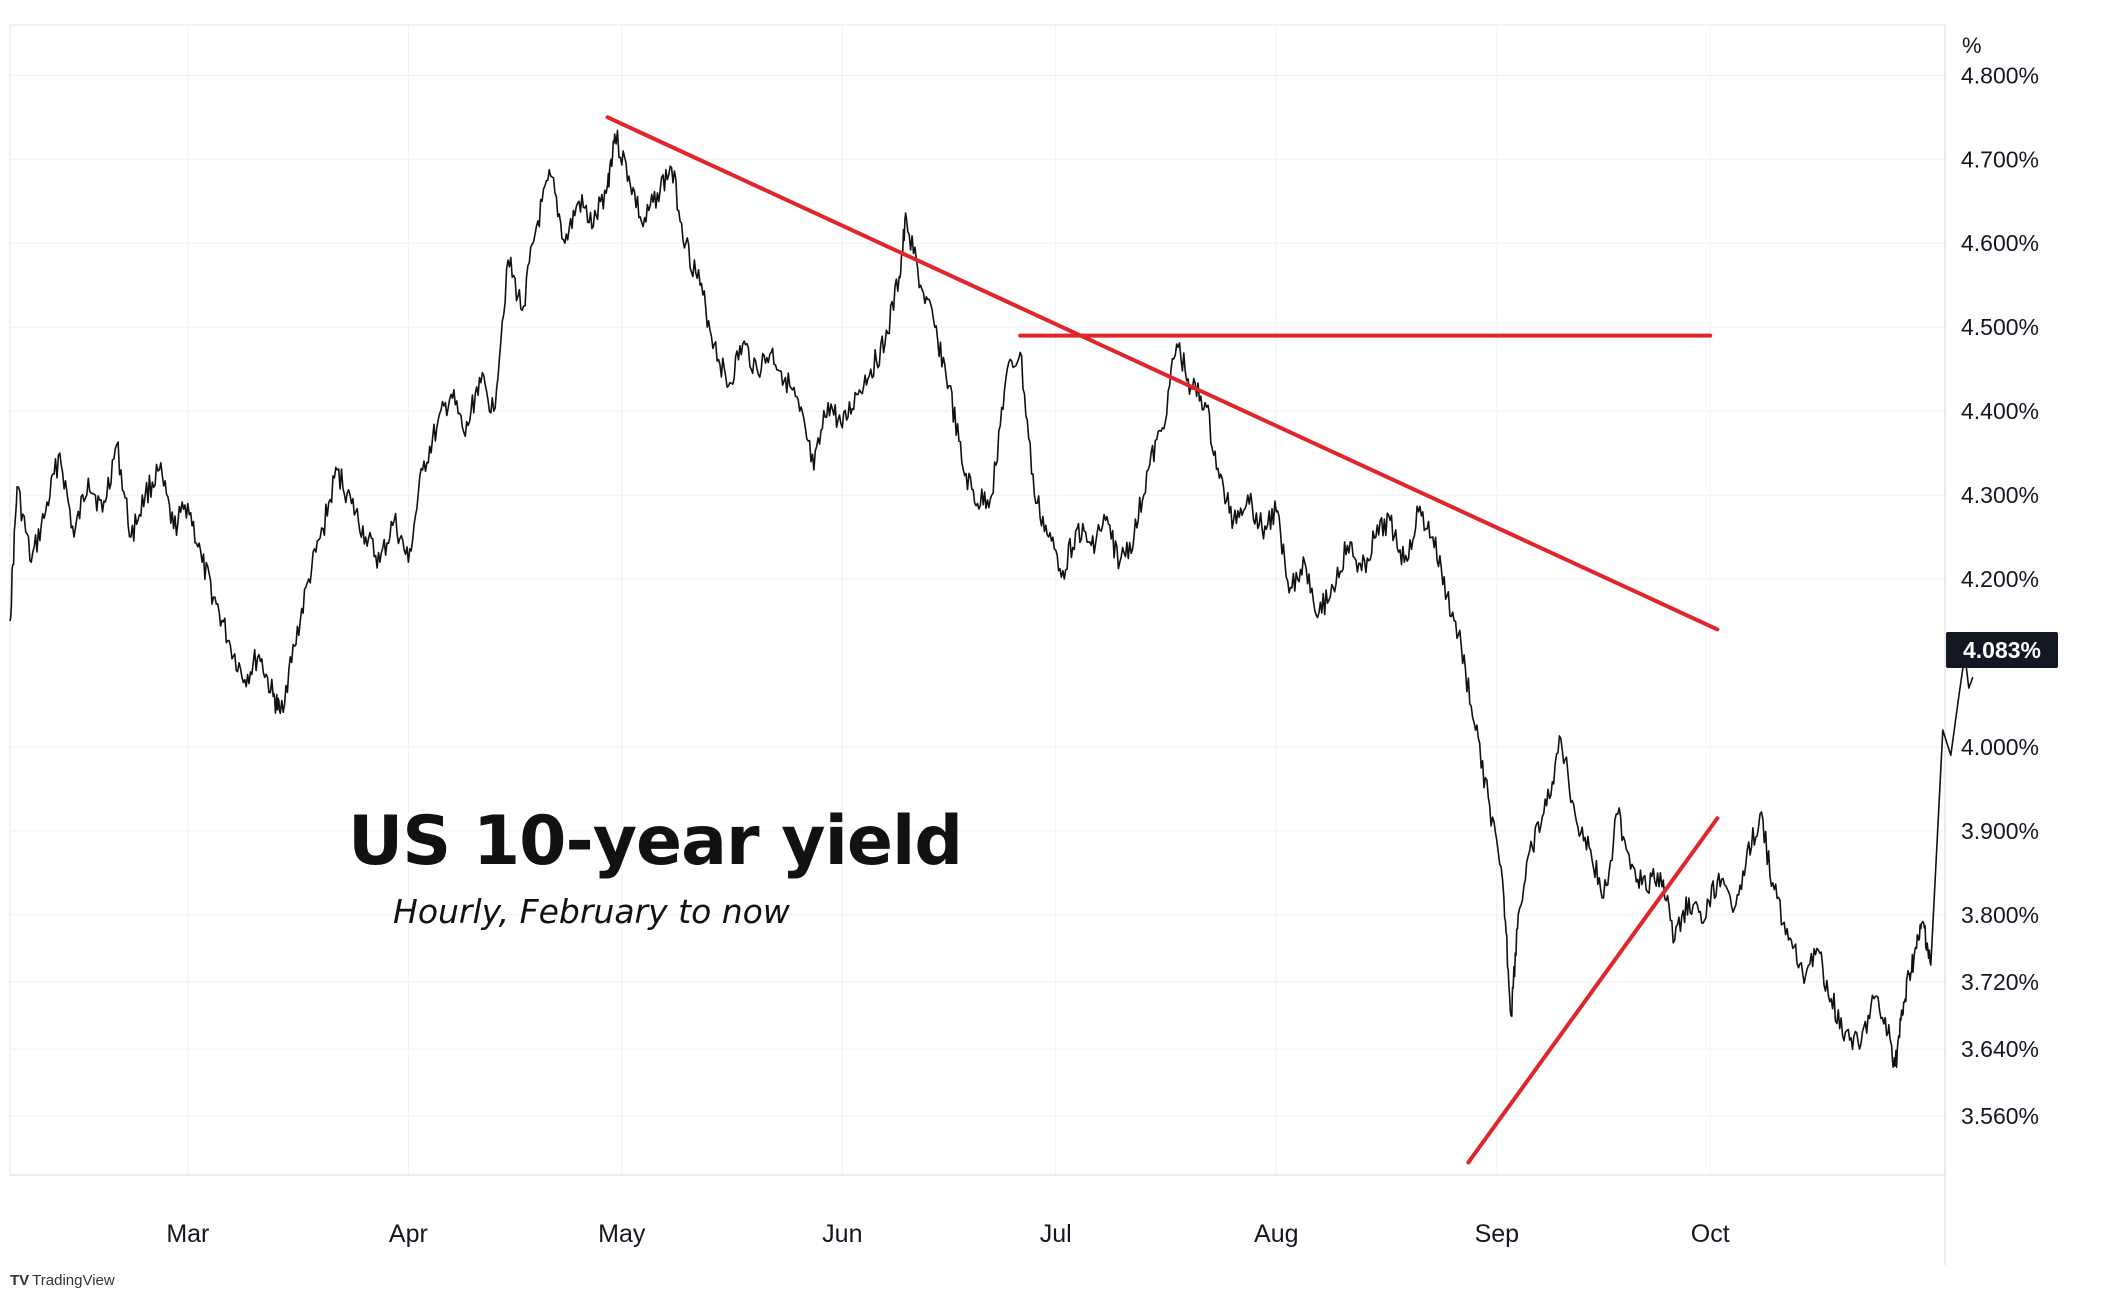 The height and width of the screenshot is (1299, 2109). I want to click on last-value-badge, so click(2002, 650).